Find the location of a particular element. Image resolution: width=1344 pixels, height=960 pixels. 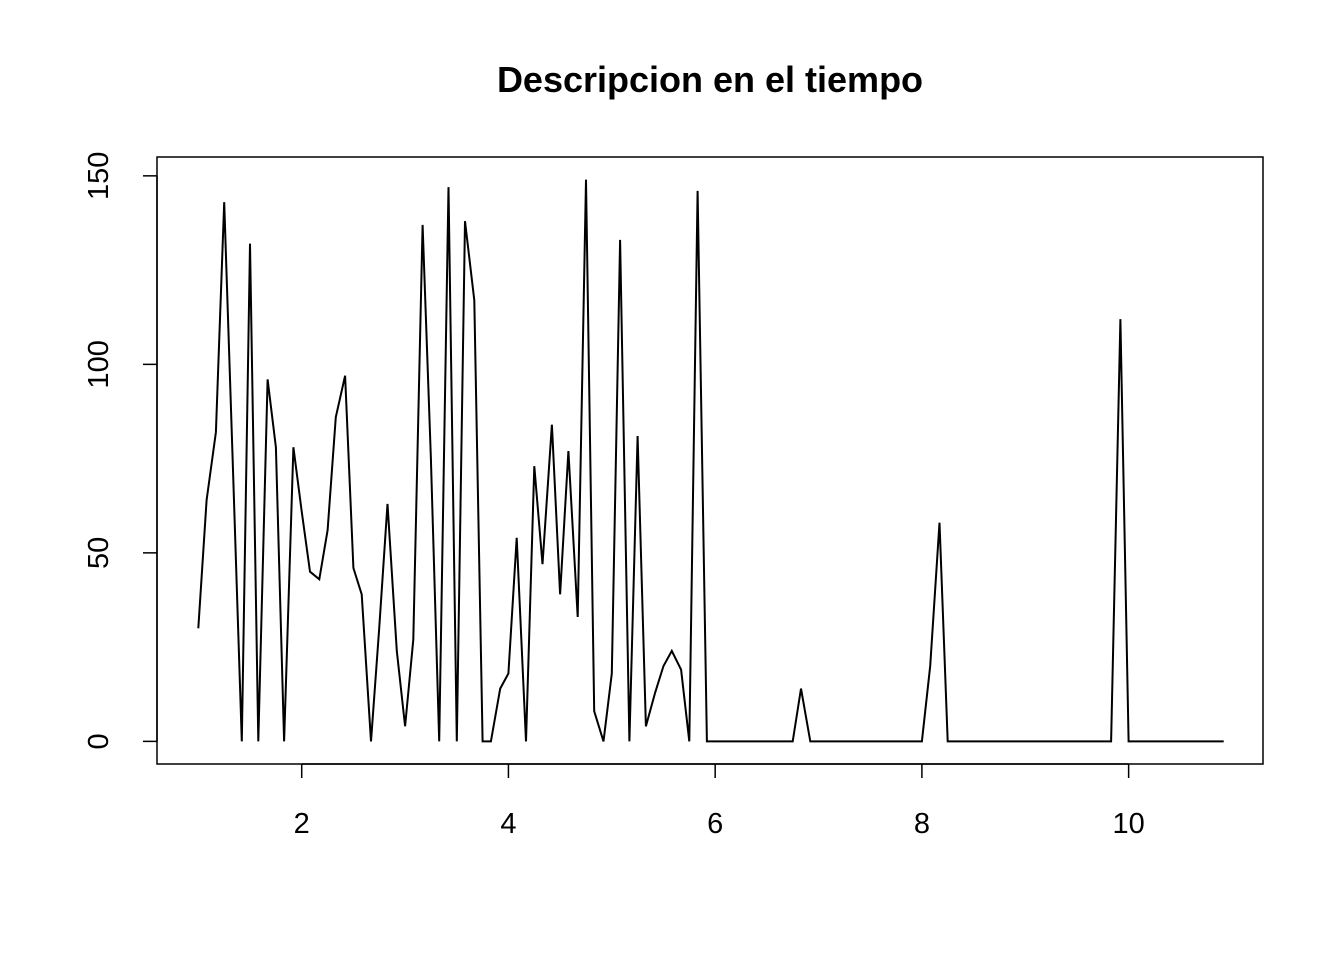

x-tick-label: 10 is located at coordinates (1128, 824).